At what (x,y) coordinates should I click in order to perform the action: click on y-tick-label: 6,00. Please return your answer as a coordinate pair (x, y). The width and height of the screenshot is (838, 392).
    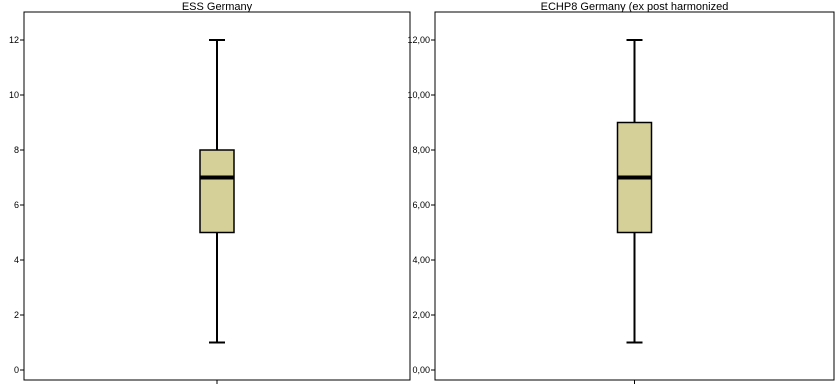
    Looking at the image, I should click on (421, 205).